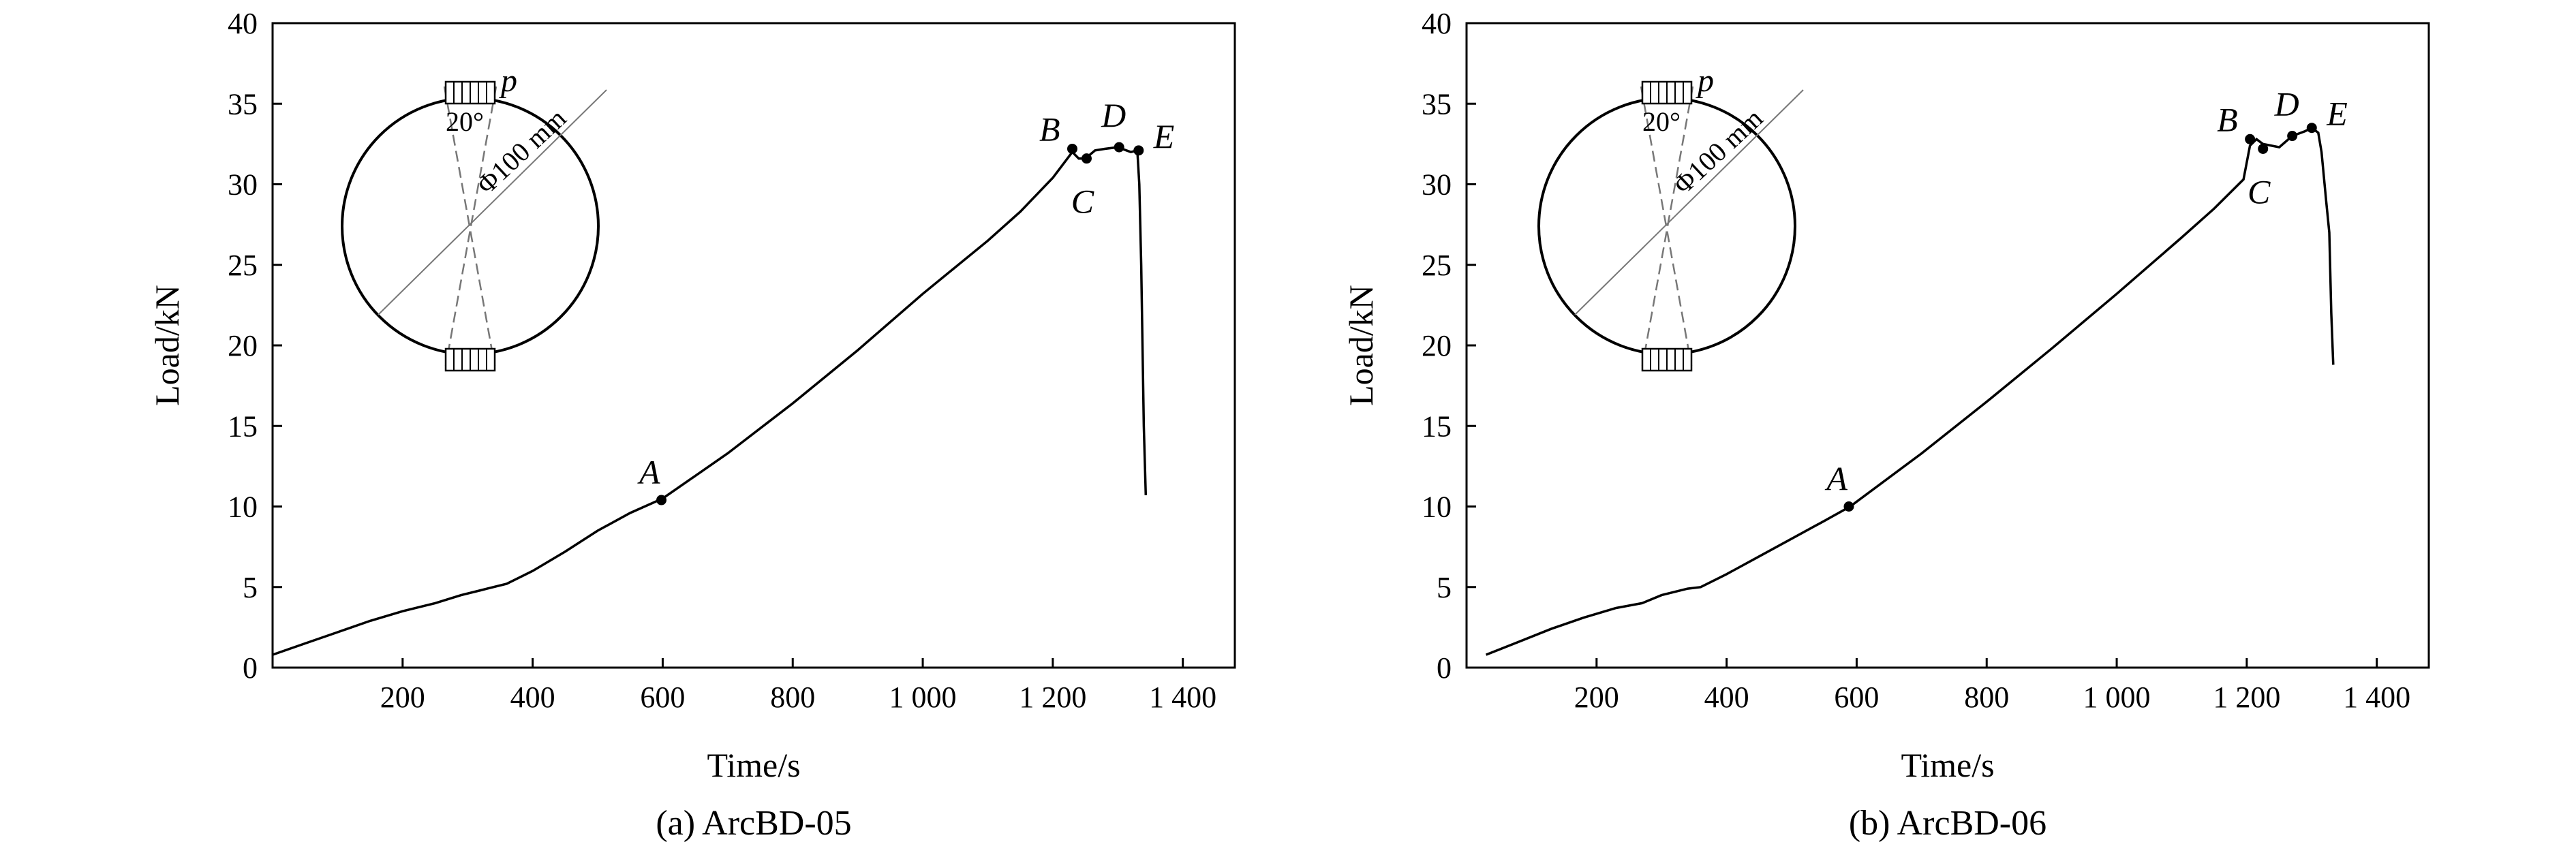 This screenshot has width=2576, height=857. I want to click on figure-caption: (a) ArcBD-05, so click(753, 823).